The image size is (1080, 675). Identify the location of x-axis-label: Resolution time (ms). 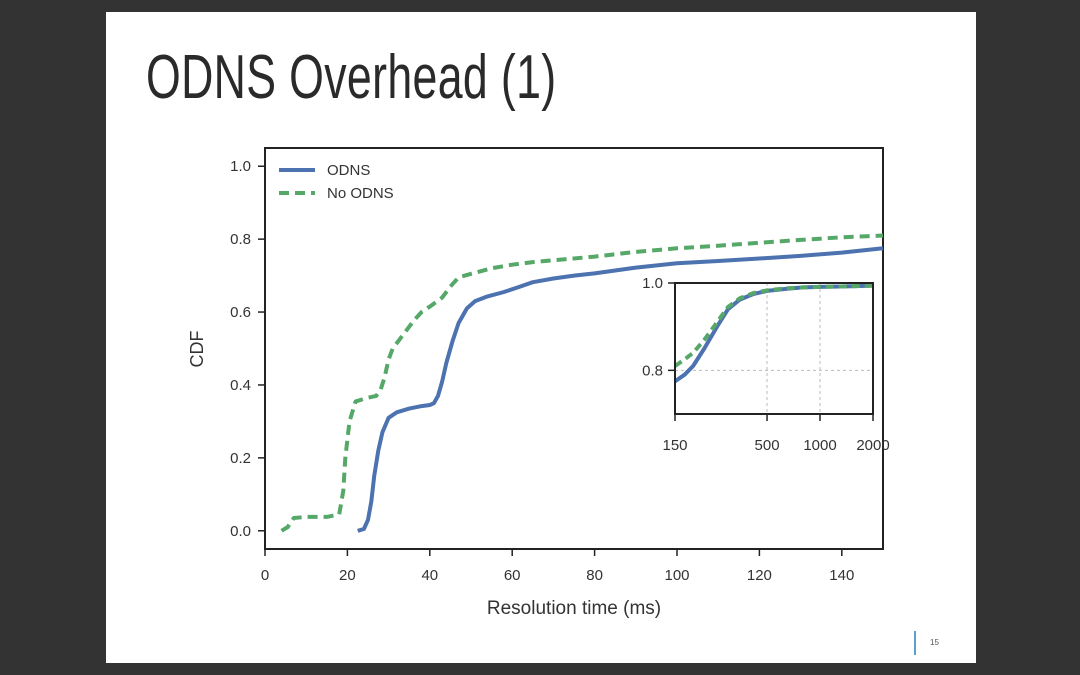
(574, 608).